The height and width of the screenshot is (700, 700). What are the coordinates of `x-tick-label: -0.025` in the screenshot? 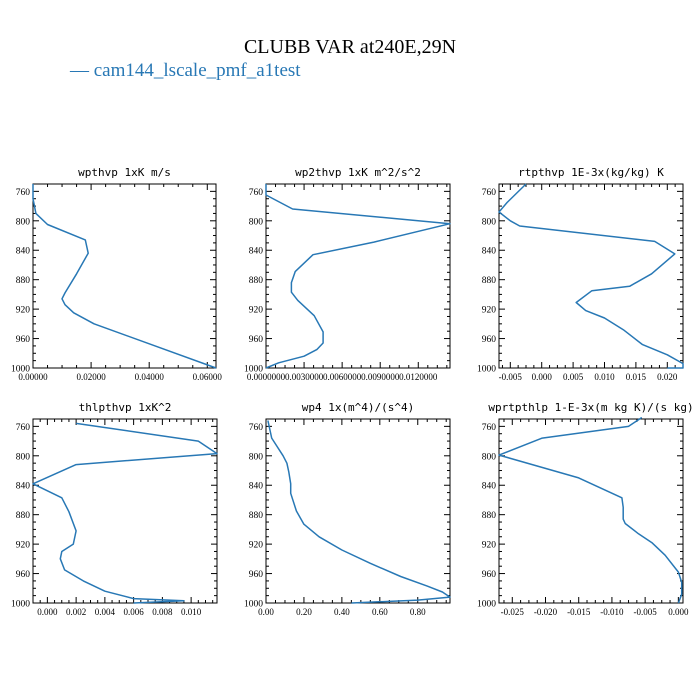 It's located at (513, 612).